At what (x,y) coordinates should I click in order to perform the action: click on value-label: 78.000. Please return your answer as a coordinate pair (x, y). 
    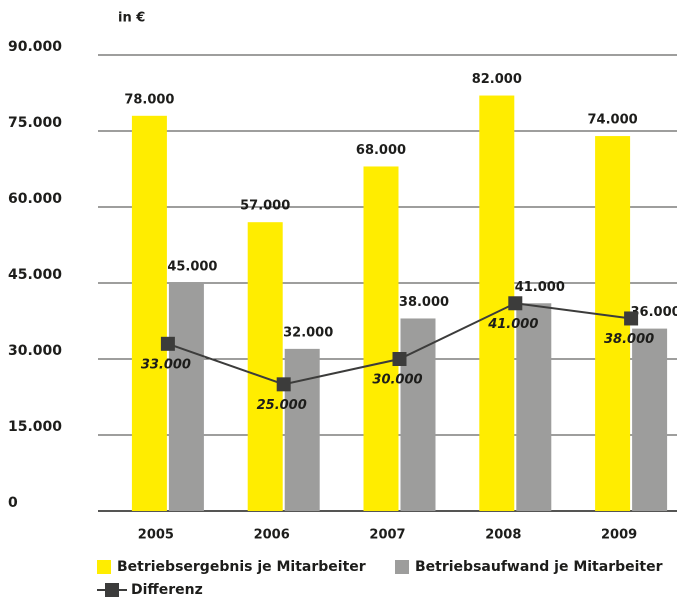
    Looking at the image, I should click on (149, 99).